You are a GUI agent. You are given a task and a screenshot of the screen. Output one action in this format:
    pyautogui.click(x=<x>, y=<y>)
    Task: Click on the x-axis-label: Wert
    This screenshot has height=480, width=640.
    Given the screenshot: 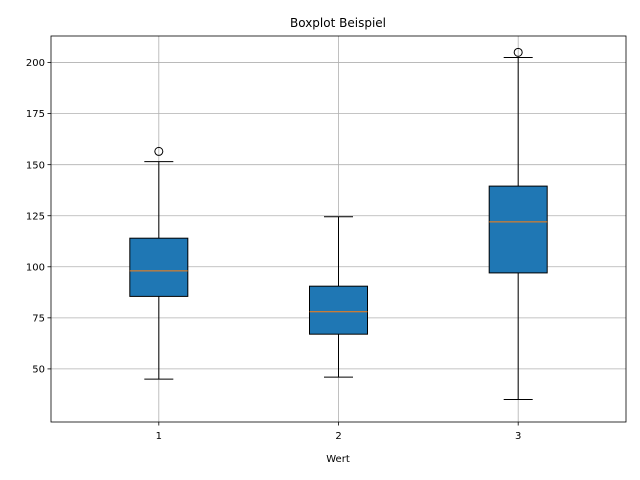 What is the action you would take?
    pyautogui.click(x=338, y=459)
    